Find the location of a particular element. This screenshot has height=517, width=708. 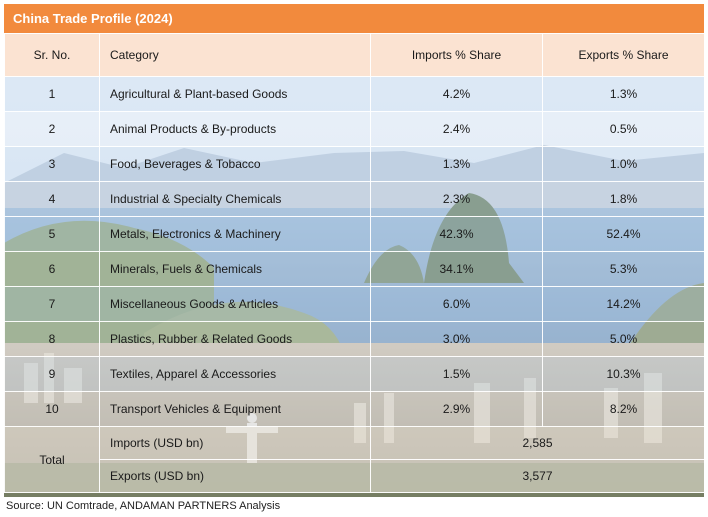

total-imports-value: 2,585 is located at coordinates (537, 443).